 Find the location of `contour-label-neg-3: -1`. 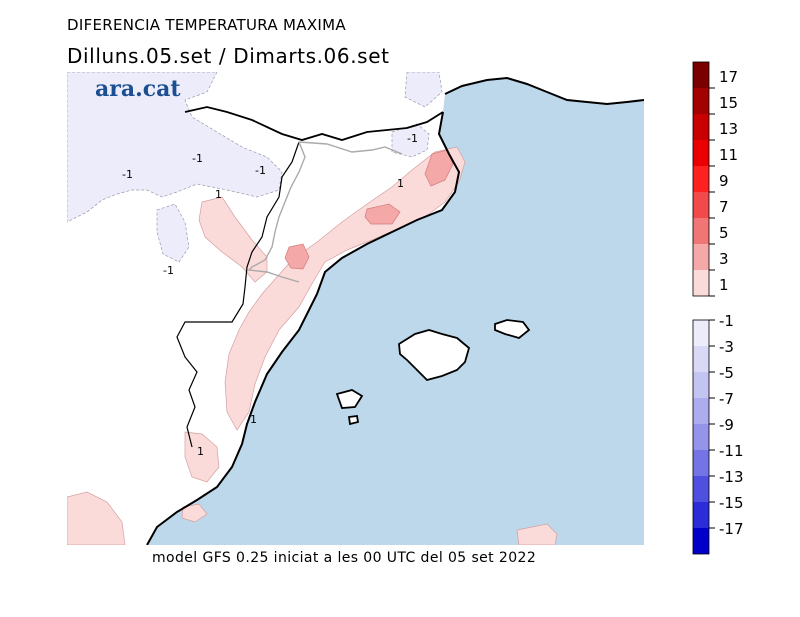

contour-label-neg-3: -1 is located at coordinates (260, 170).